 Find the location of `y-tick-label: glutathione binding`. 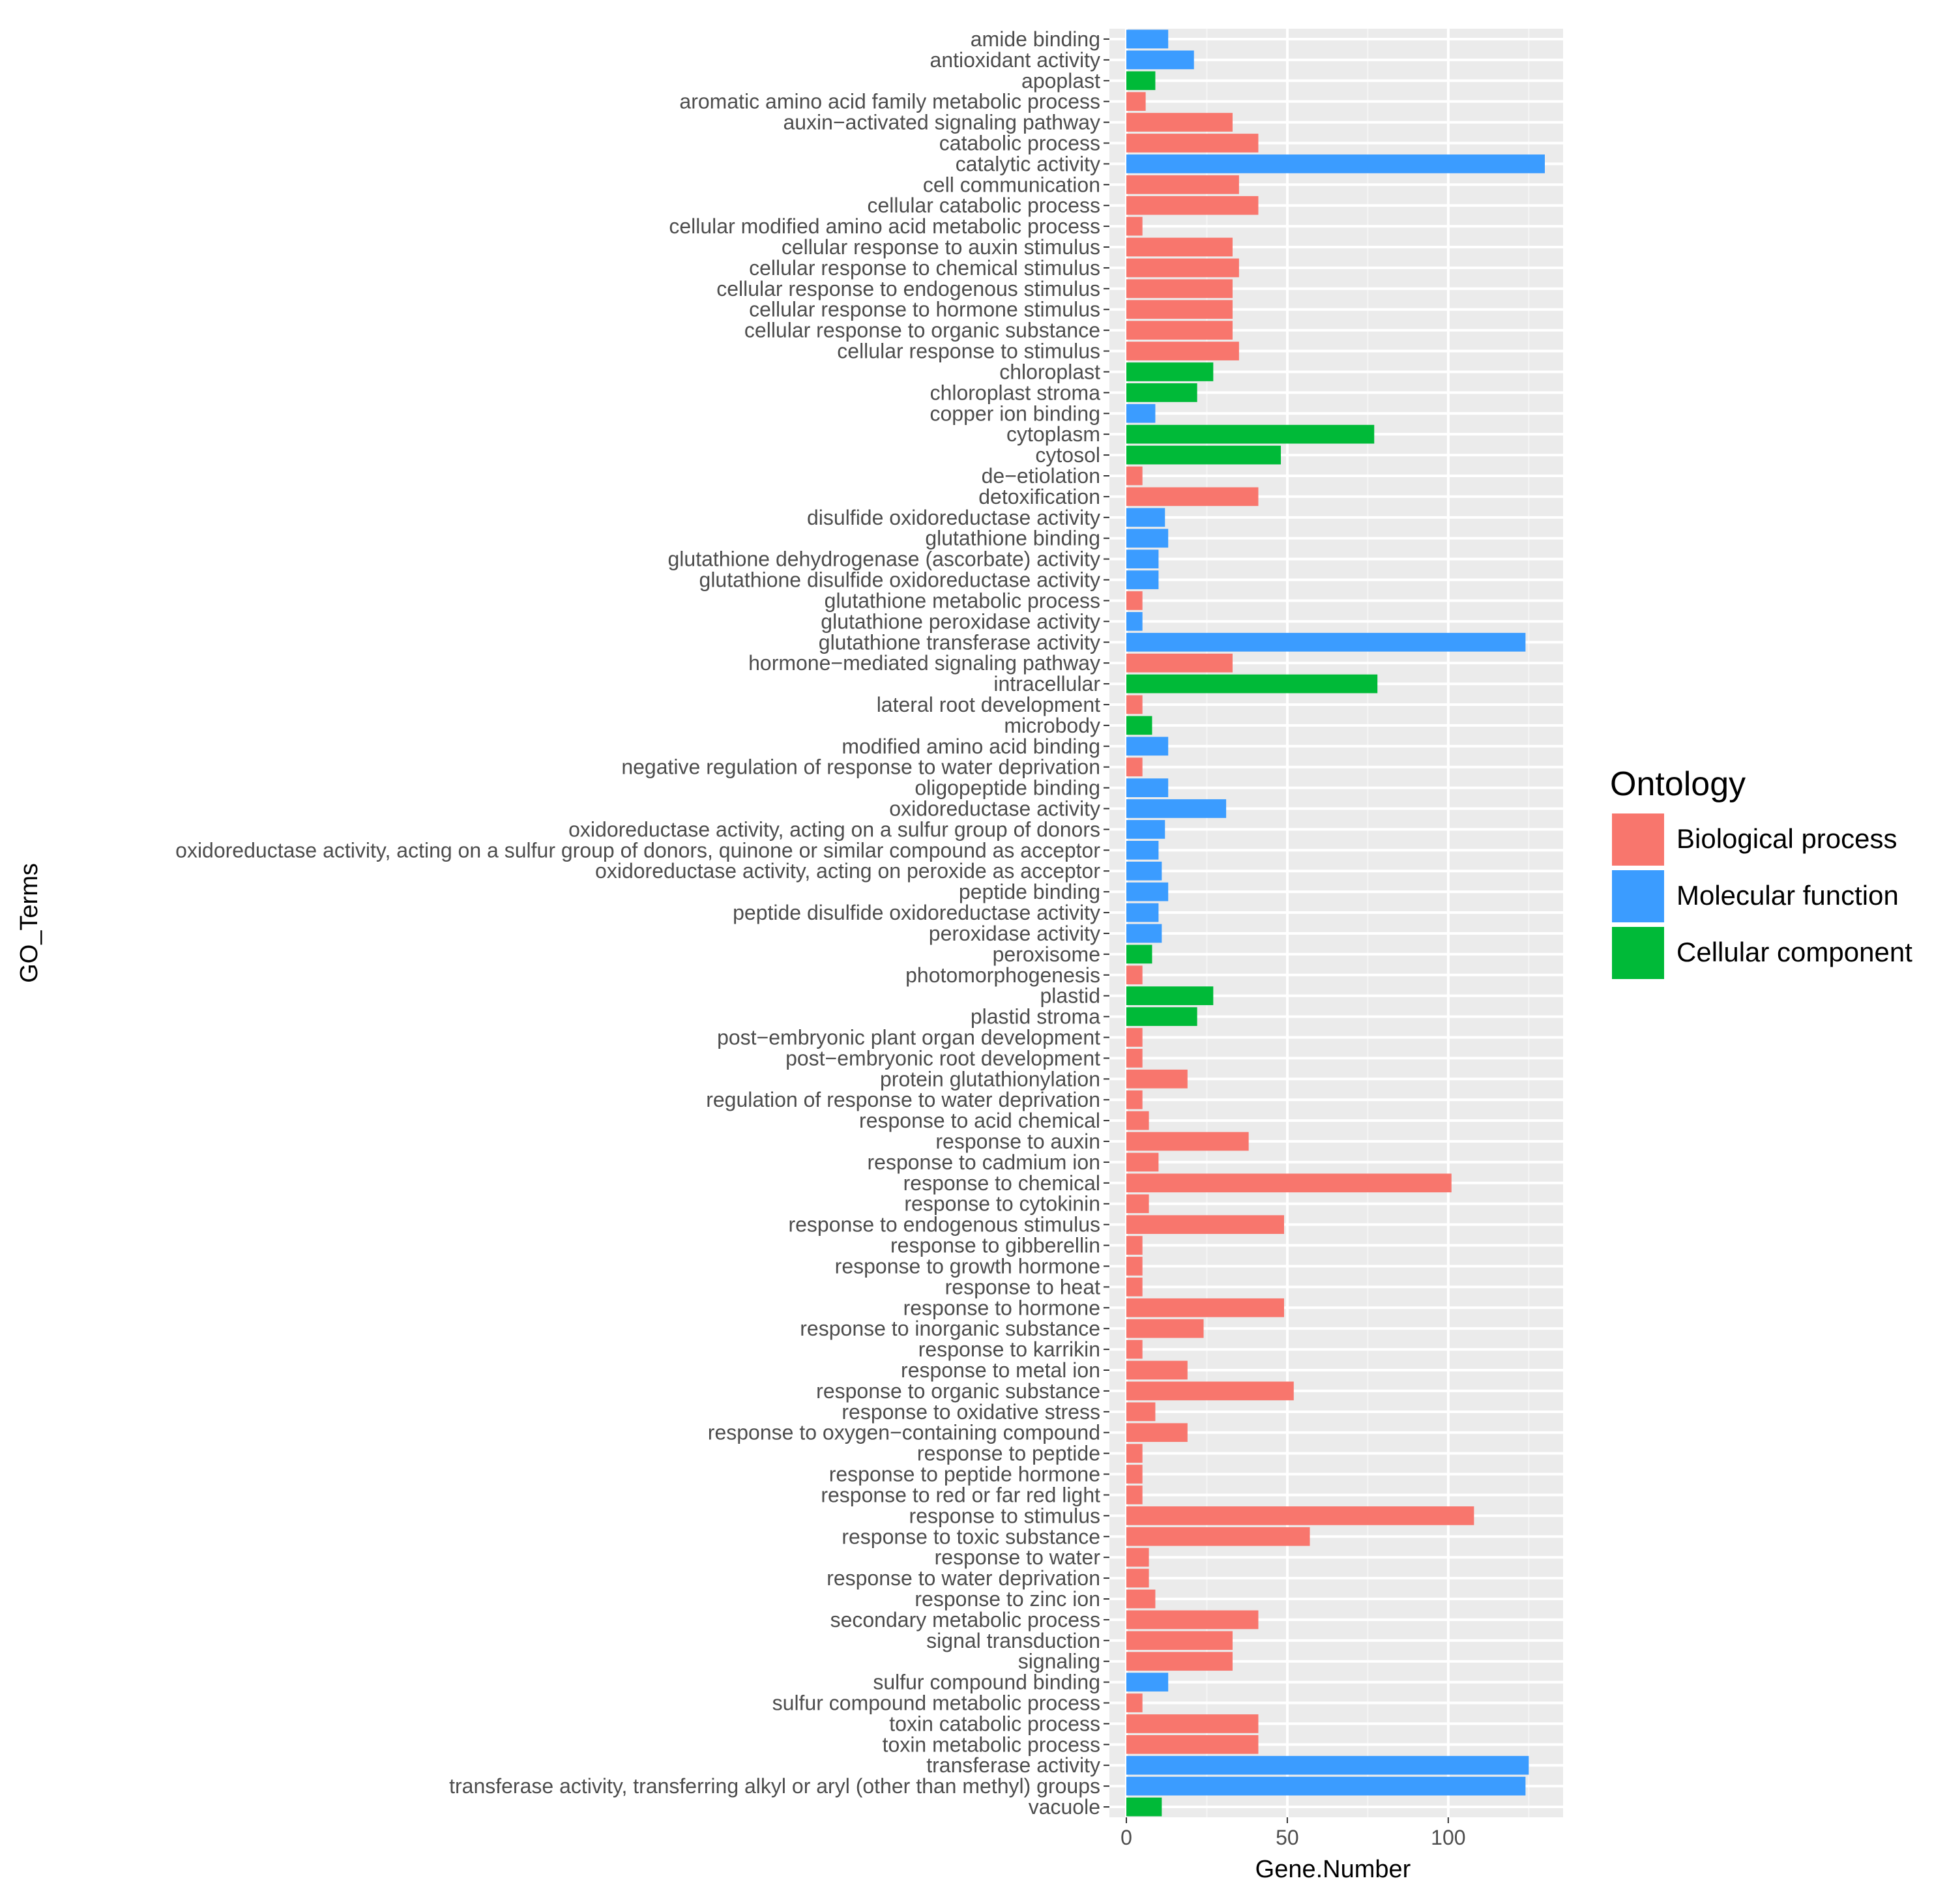

y-tick-label: glutathione binding is located at coordinates (1012, 539).